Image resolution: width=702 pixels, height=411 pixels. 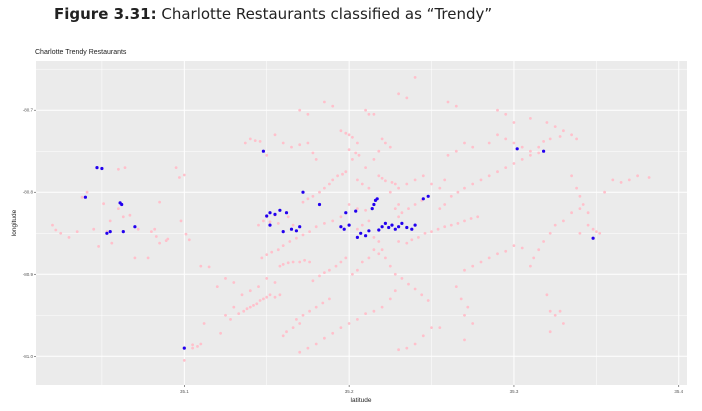 What do you see at coordinates (28, 274) in the screenshot?
I see `y-tick-label: -80.9` at bounding box center [28, 274].